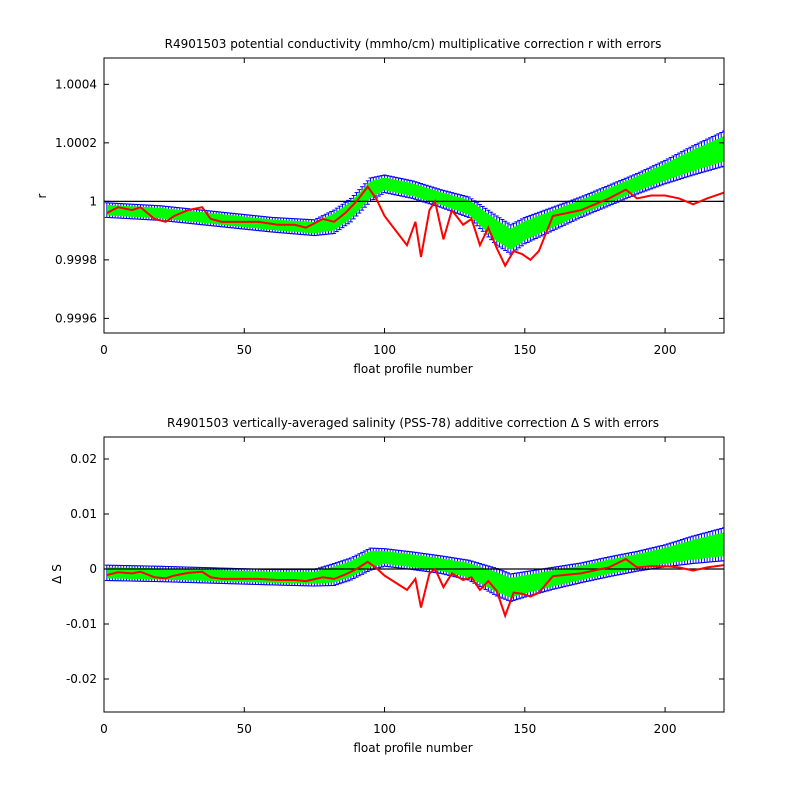  What do you see at coordinates (412, 369) in the screenshot?
I see `top-panel-x-axis-label: float profile number` at bounding box center [412, 369].